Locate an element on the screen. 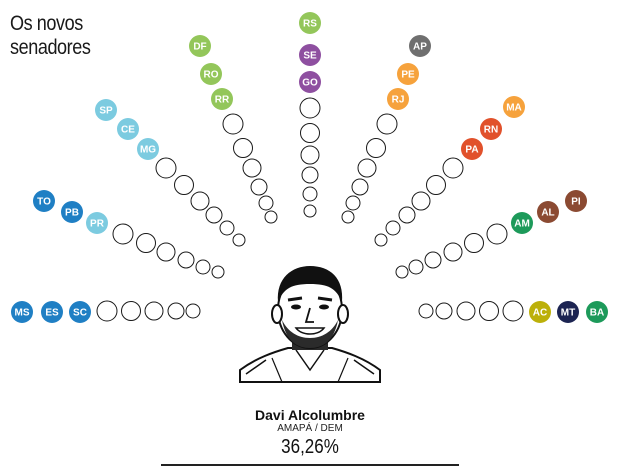 The image size is (620, 475). state-badge-rr: RR is located at coordinates (222, 99).